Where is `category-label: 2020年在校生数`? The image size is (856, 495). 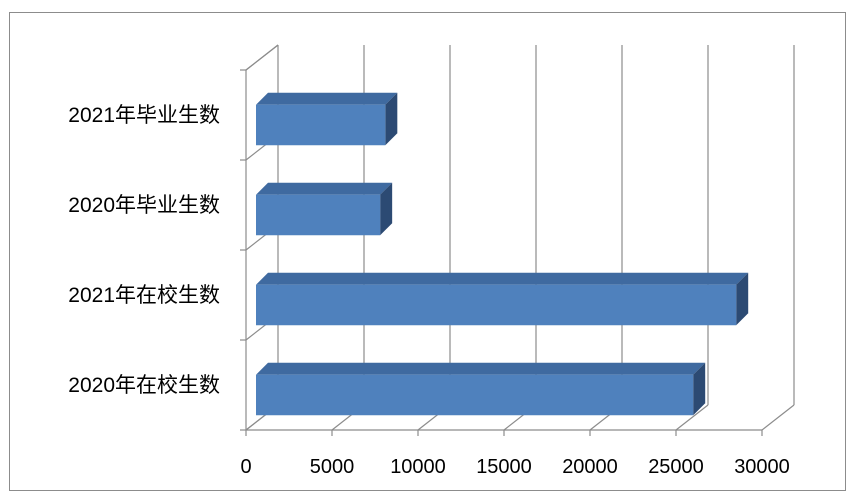 category-label: 2020年在校生数 is located at coordinates (144, 385).